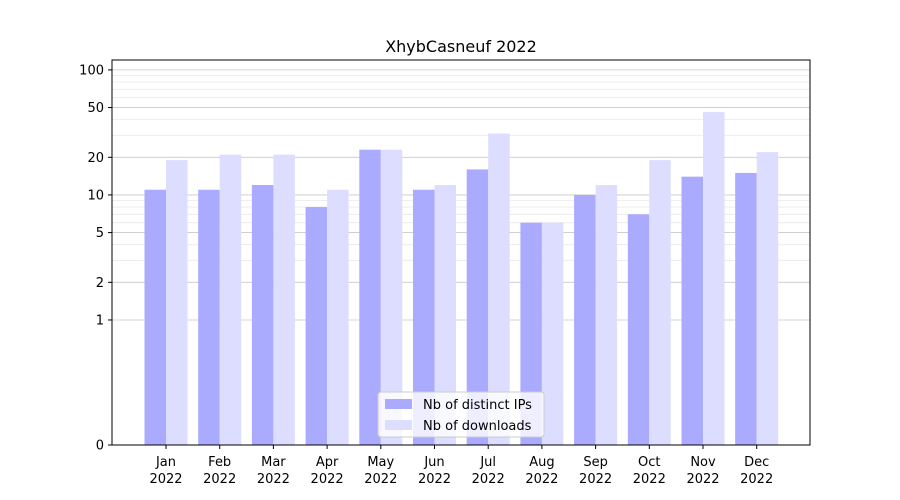 Image resolution: width=900 pixels, height=500 pixels. I want to click on y-tick-label: 20, so click(95, 158).